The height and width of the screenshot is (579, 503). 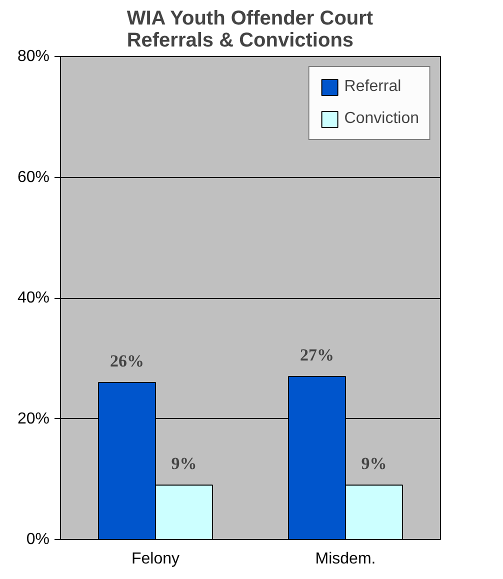 I want to click on chart-title: WIA Youth Offender Court Referrals & Convictions, so click(x=250, y=30).